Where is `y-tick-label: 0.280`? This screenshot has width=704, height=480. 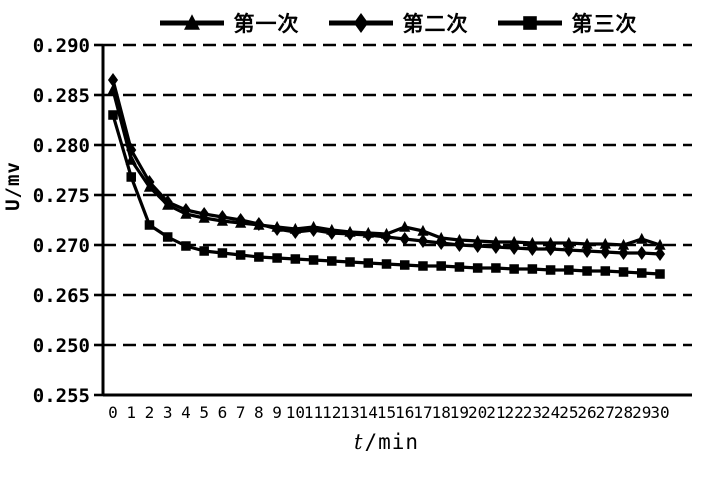 y-tick-label: 0.280 is located at coordinates (61, 146).